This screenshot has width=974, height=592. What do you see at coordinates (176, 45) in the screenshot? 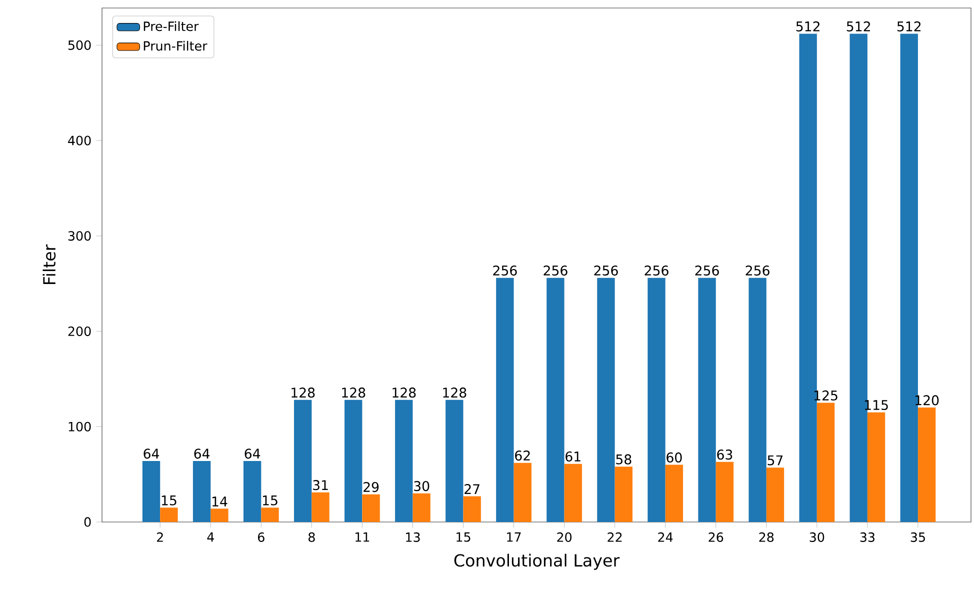
I see `legend-label: Prun-Filter` at bounding box center [176, 45].